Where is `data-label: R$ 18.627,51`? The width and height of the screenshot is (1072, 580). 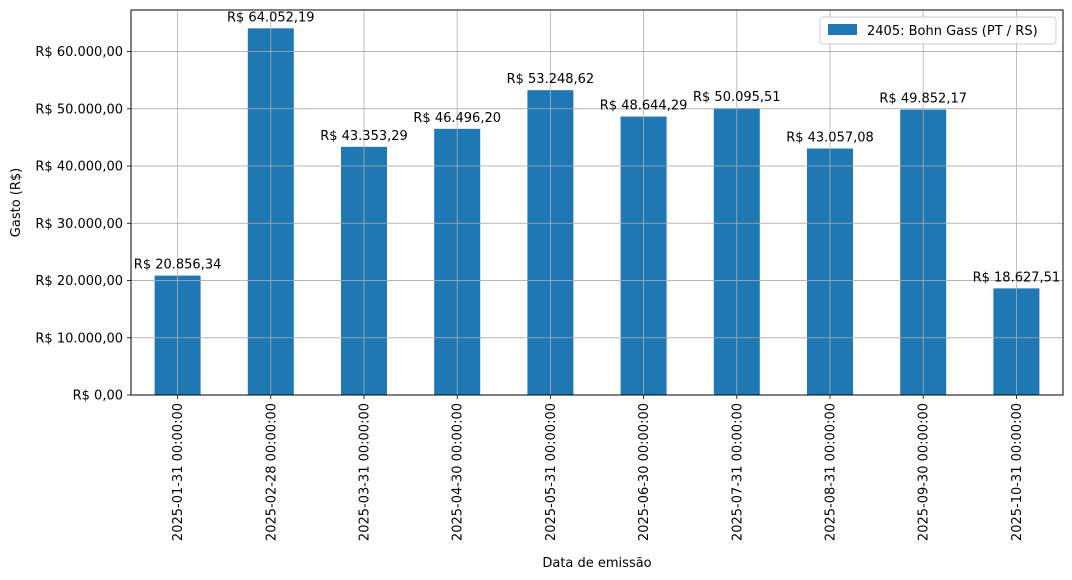 data-label: R$ 18.627,51 is located at coordinates (1017, 277).